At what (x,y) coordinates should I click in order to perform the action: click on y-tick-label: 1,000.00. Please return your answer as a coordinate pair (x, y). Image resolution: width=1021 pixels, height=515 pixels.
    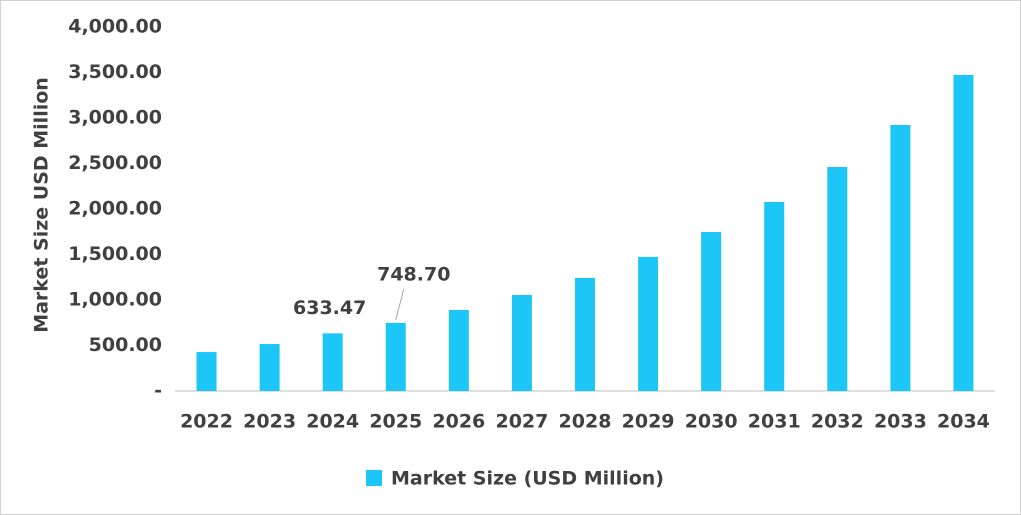
    Looking at the image, I should click on (115, 300).